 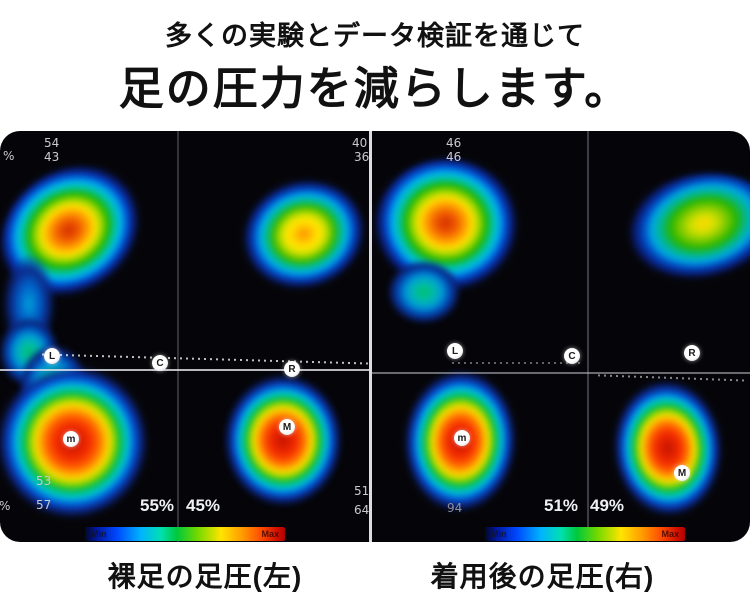 What do you see at coordinates (283, 443) in the screenshot?
I see `heatmap-blob-heel-barefoot-right` at bounding box center [283, 443].